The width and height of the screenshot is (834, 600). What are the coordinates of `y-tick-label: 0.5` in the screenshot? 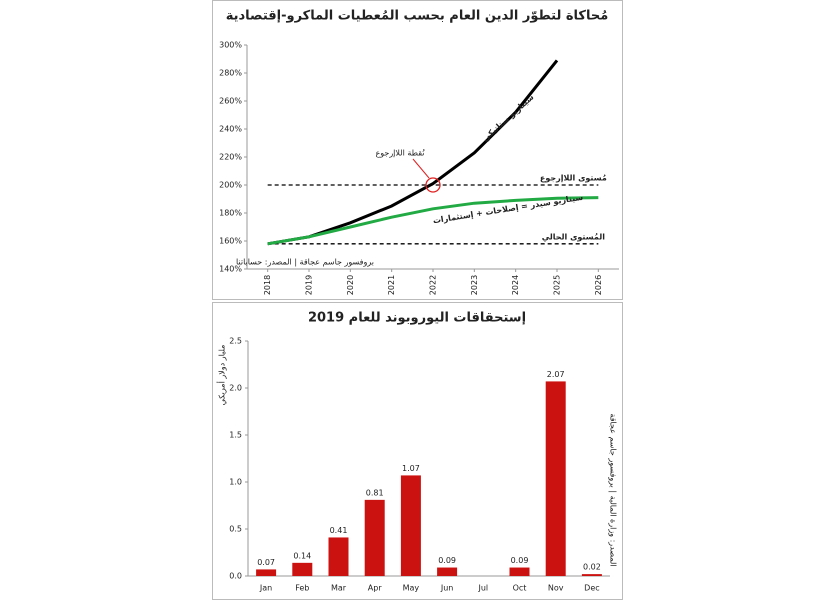 It's located at (235, 529).